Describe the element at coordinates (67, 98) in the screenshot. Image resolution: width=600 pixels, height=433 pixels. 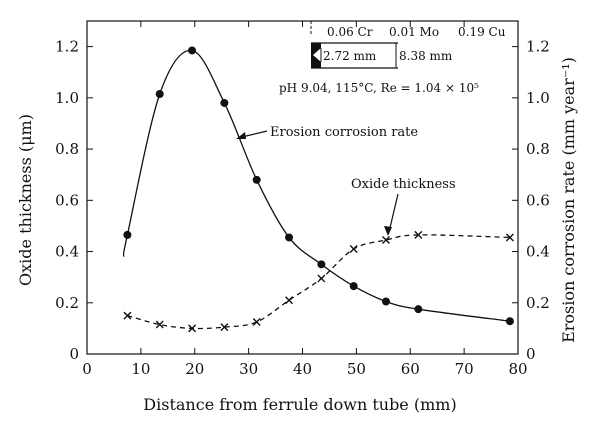
I see `y-left-tick-label: 1.0` at that location.